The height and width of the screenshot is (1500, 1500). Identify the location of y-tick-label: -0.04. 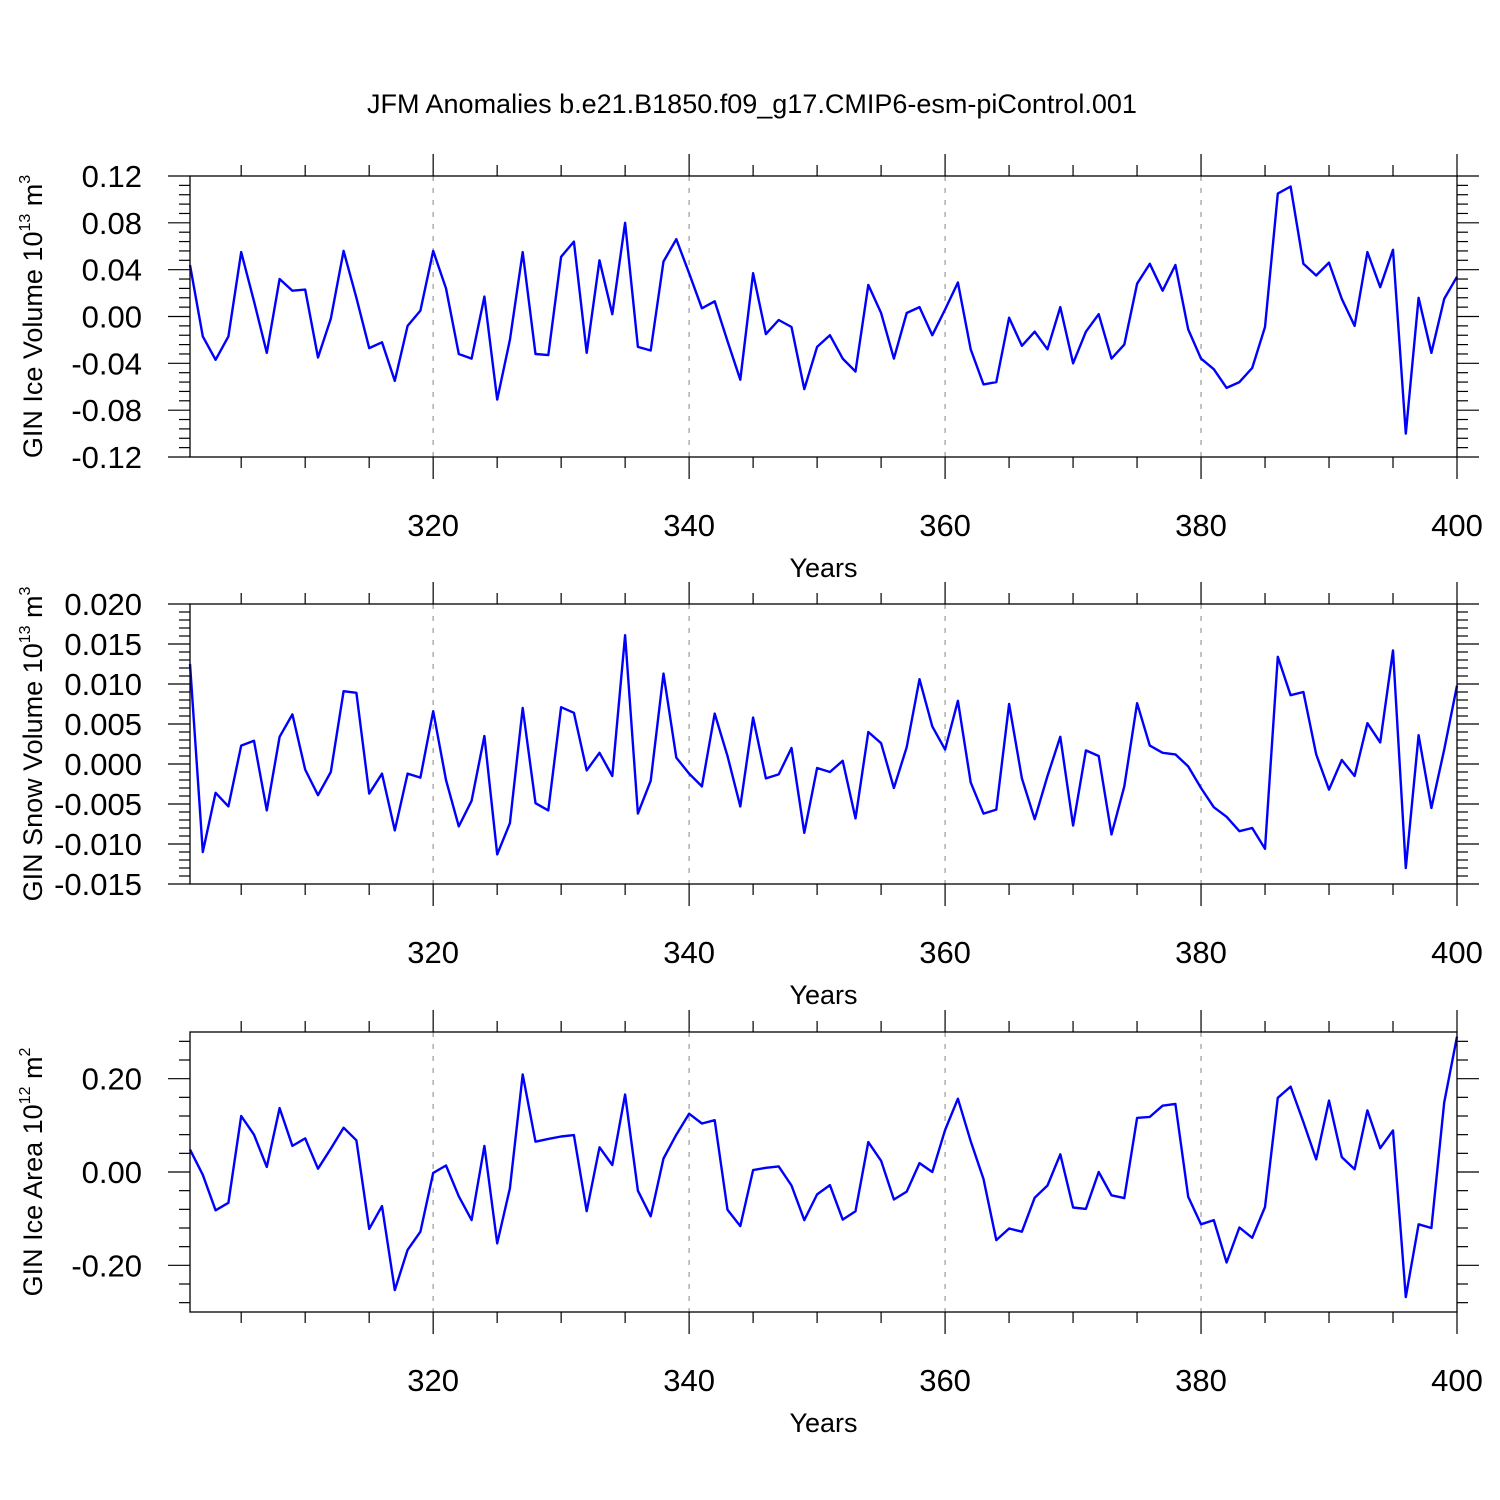
(106, 363).